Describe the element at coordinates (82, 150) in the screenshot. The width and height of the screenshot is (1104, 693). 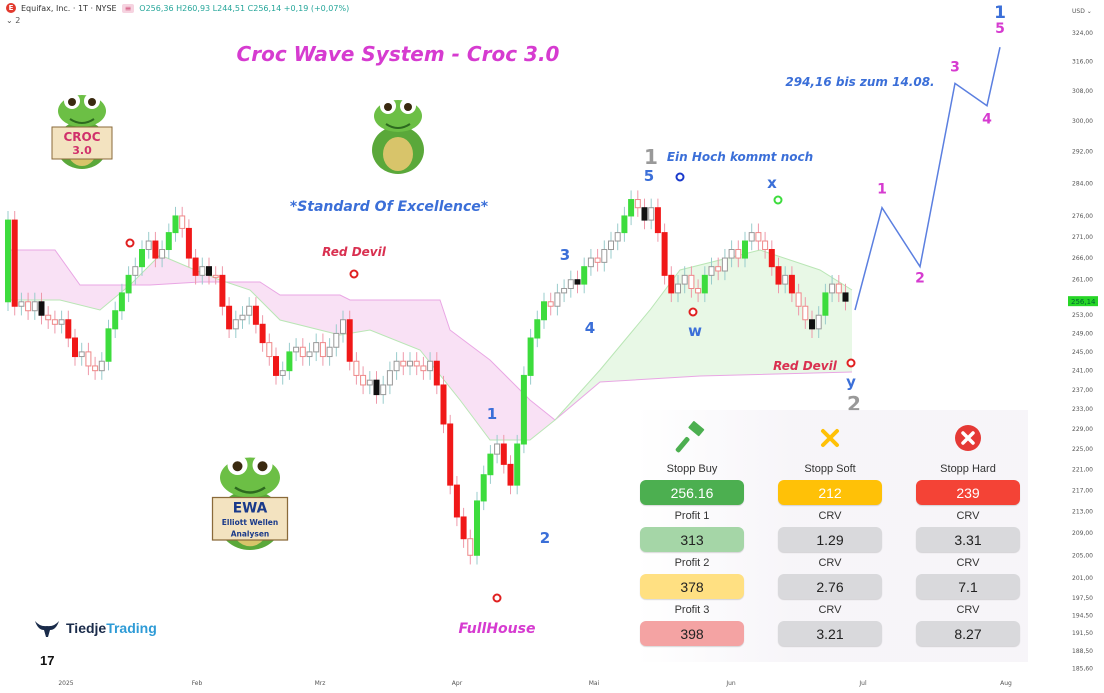
I see `croc-sign-text: 3.0` at that location.